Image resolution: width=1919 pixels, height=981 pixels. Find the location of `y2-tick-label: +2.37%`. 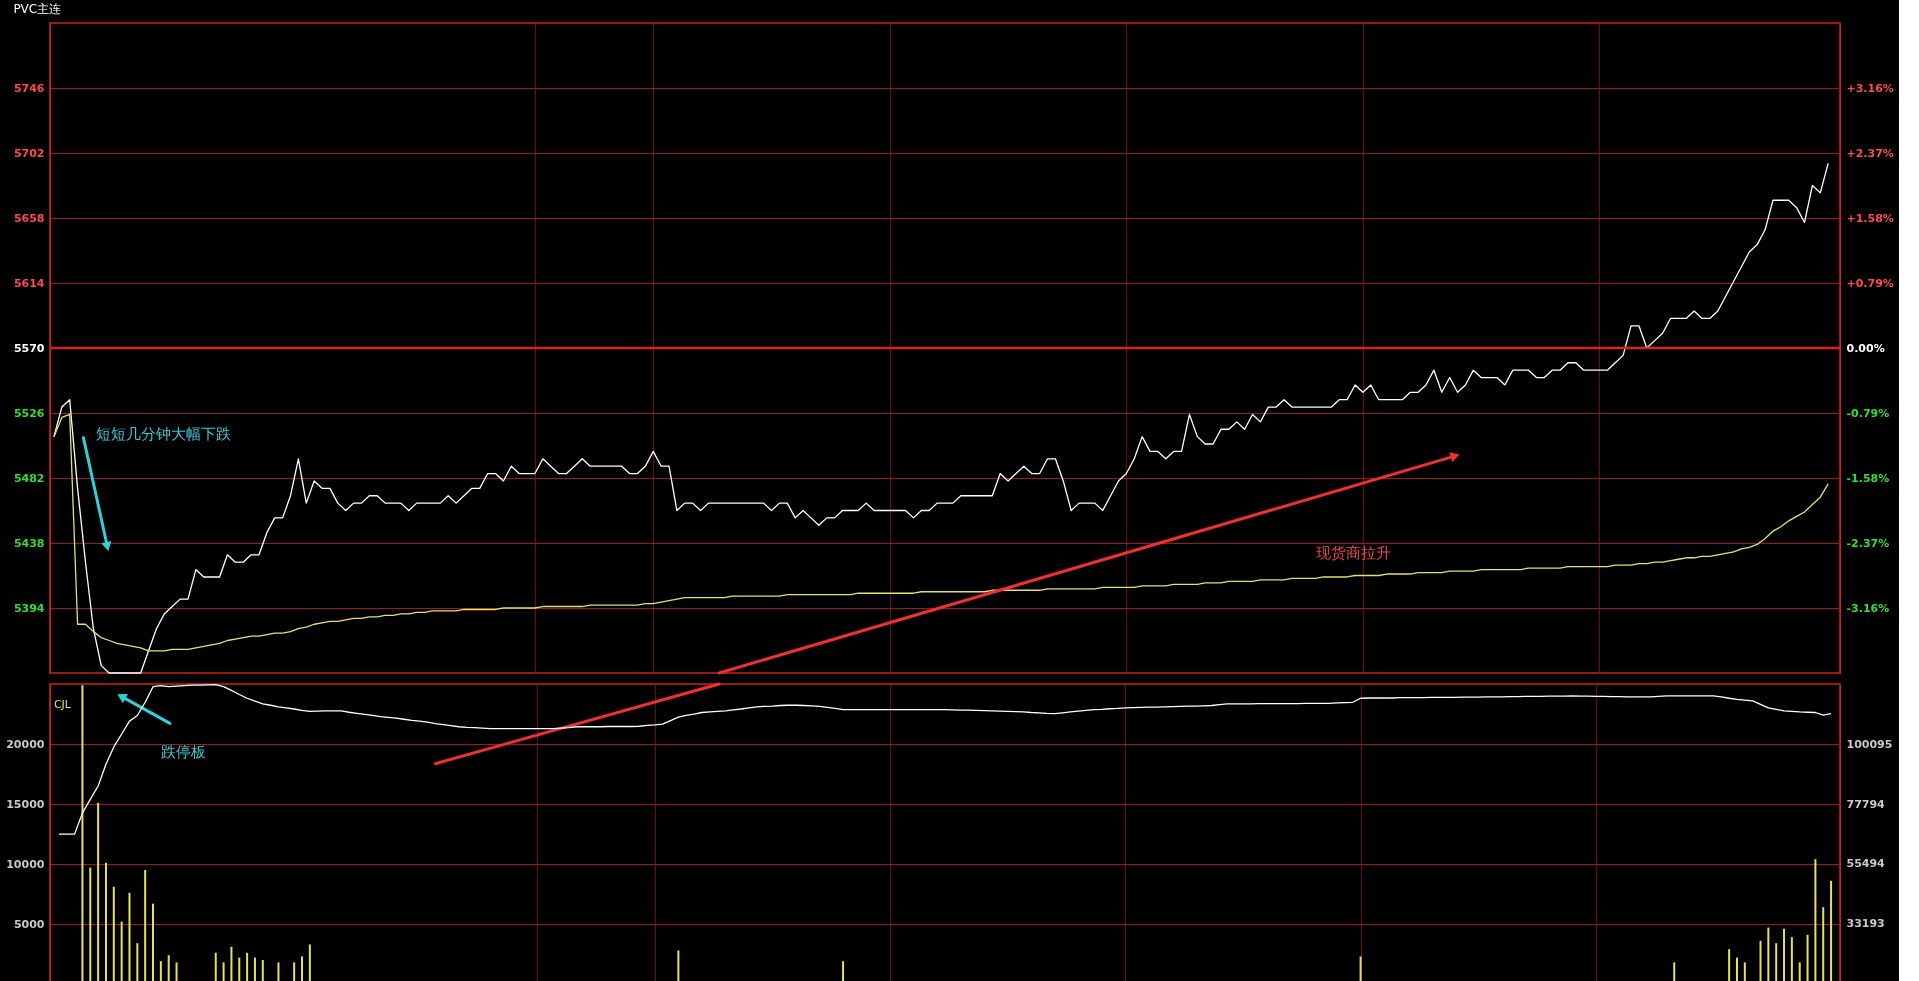

y2-tick-label: +2.37% is located at coordinates (1870, 153).